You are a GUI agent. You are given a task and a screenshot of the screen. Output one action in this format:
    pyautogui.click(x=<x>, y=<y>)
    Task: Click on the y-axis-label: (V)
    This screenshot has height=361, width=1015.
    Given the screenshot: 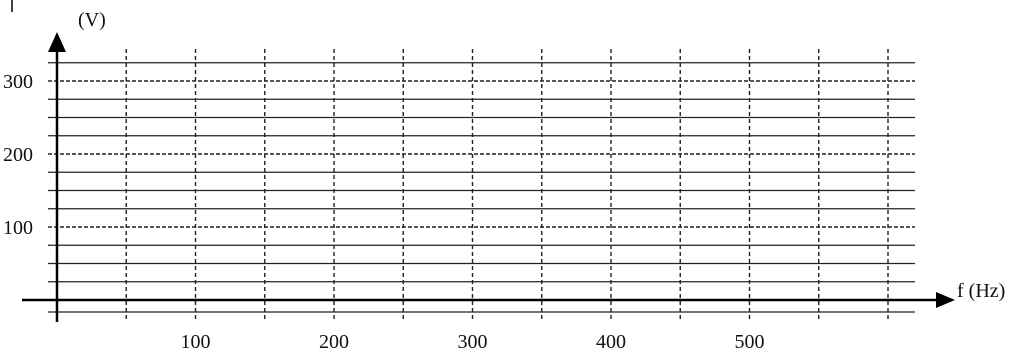 What is the action you would take?
    pyautogui.click(x=92, y=20)
    